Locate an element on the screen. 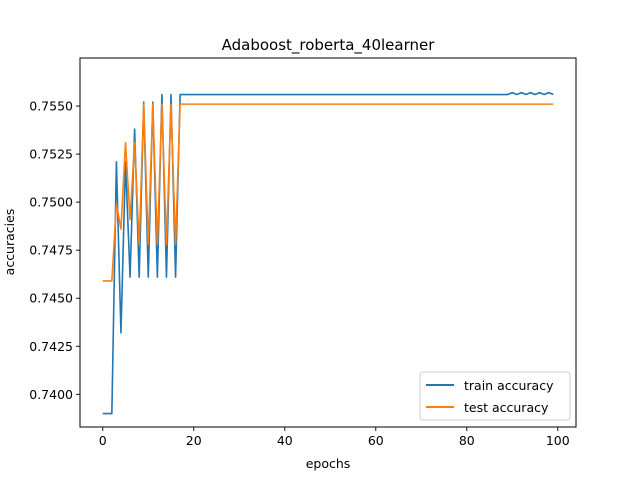 This screenshot has height=480, width=640. legend: train accuracy test accuracy is located at coordinates (495, 396).